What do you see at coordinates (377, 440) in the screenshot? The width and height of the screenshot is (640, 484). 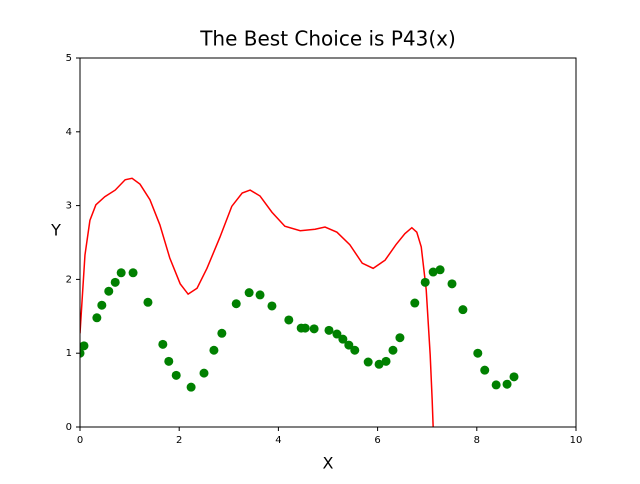 I see `x-tick-label: 6` at bounding box center [377, 440].